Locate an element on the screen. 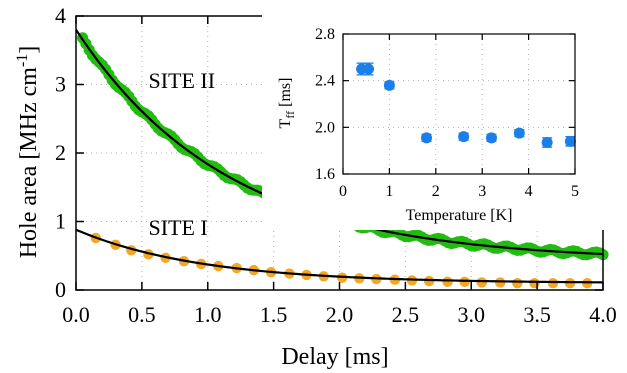 The width and height of the screenshot is (627, 373). inset-y-gridlines is located at coordinates (459, 104).